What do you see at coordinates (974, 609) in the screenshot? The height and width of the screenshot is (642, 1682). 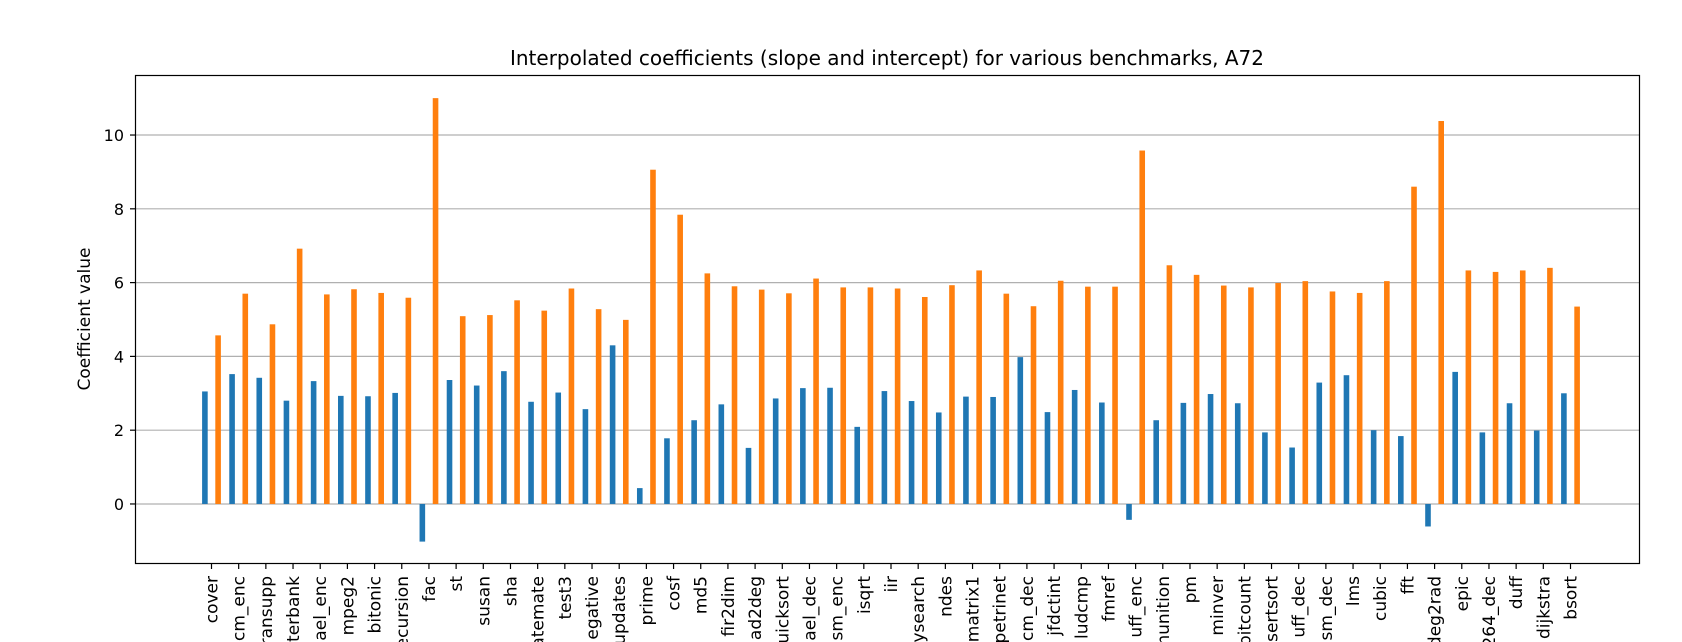 I see `x-tick-label: matrix1` at bounding box center [974, 609].